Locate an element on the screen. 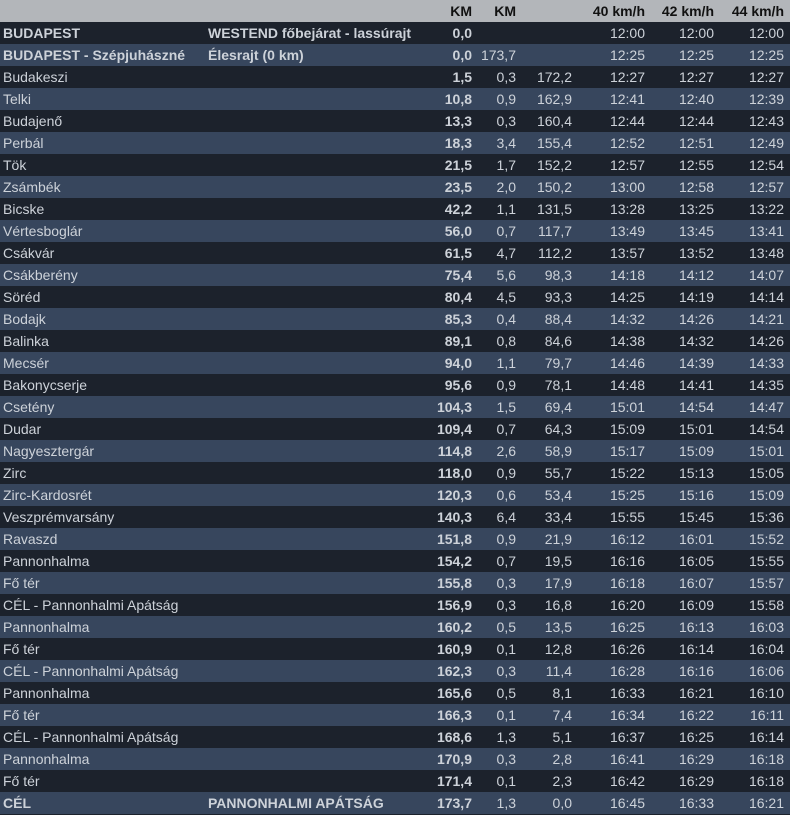 The height and width of the screenshot is (815, 790). station-name: Vértesboglár is located at coordinates (43, 231).